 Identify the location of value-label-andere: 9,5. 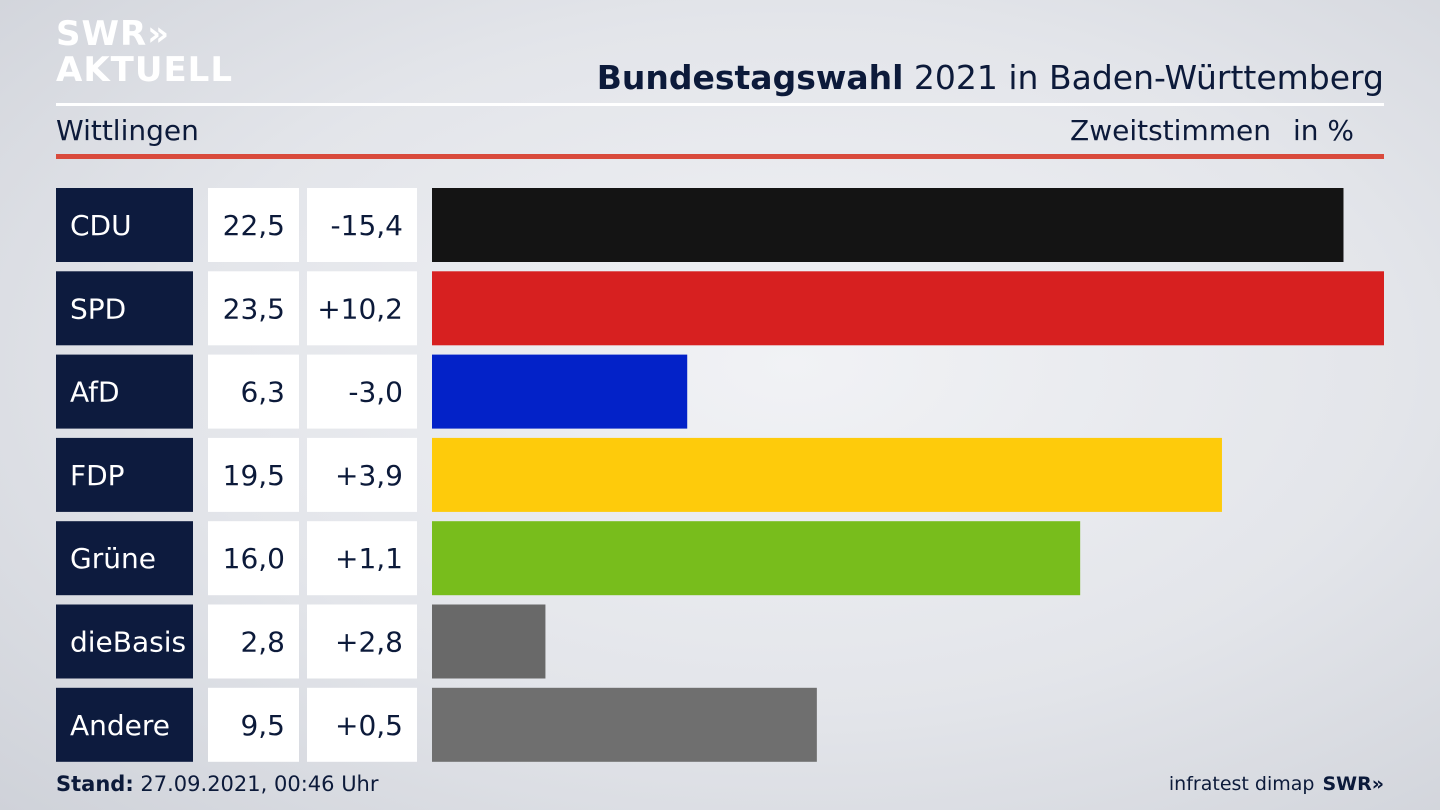
(262, 725).